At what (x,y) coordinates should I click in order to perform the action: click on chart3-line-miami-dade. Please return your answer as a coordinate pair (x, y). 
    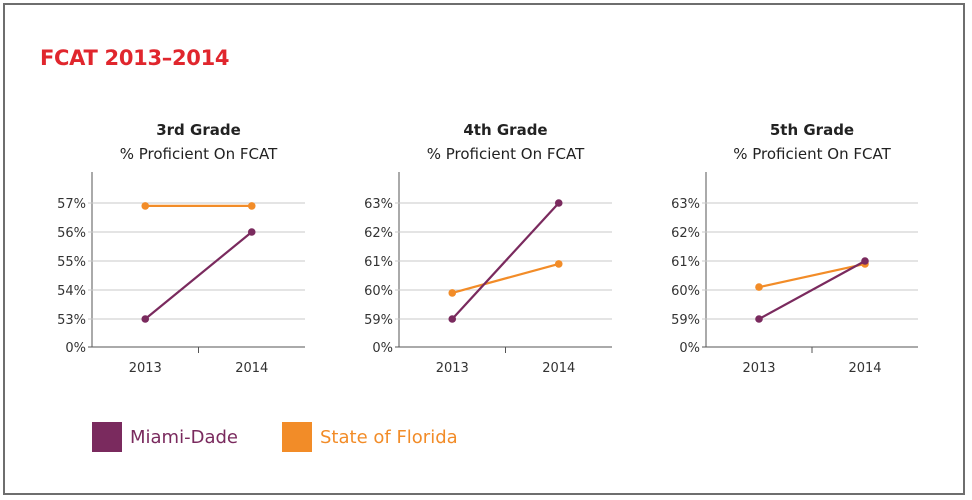
    Looking at the image, I should click on (812, 290).